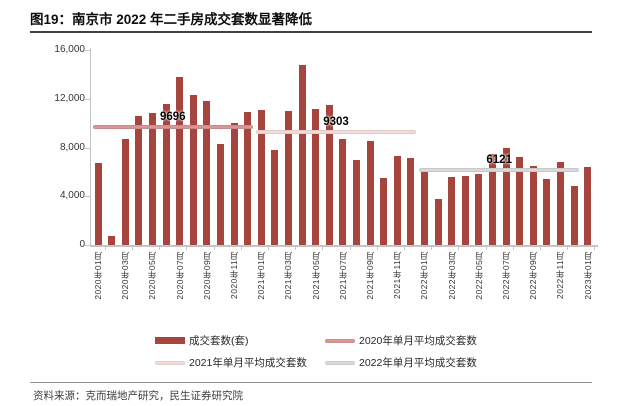 The height and width of the screenshot is (406, 620). What do you see at coordinates (152, 275) in the screenshot?
I see `x-axis-label: 2020年05月` at bounding box center [152, 275].